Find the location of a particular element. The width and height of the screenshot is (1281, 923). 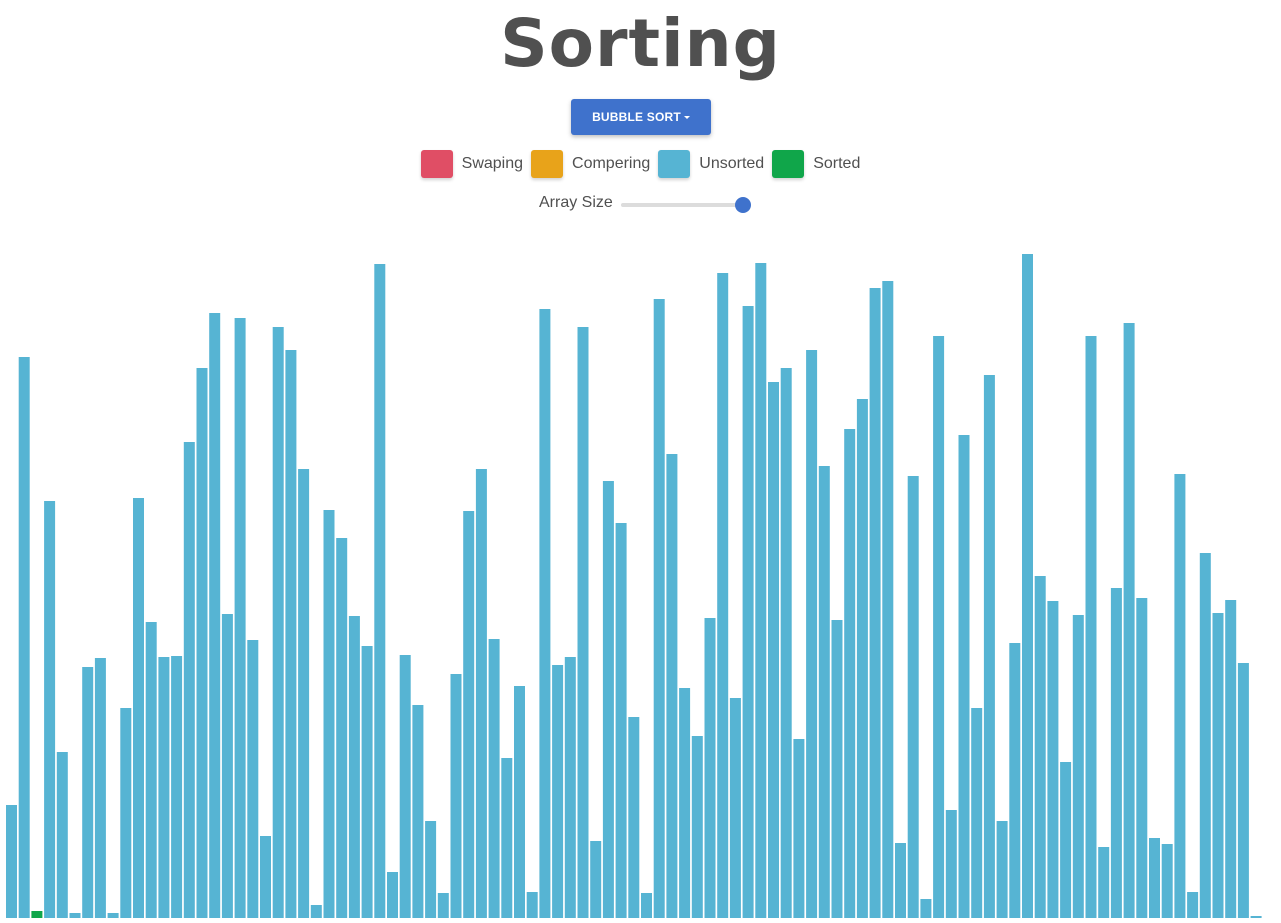

legend-item-compering: Compering is located at coordinates (590, 164).